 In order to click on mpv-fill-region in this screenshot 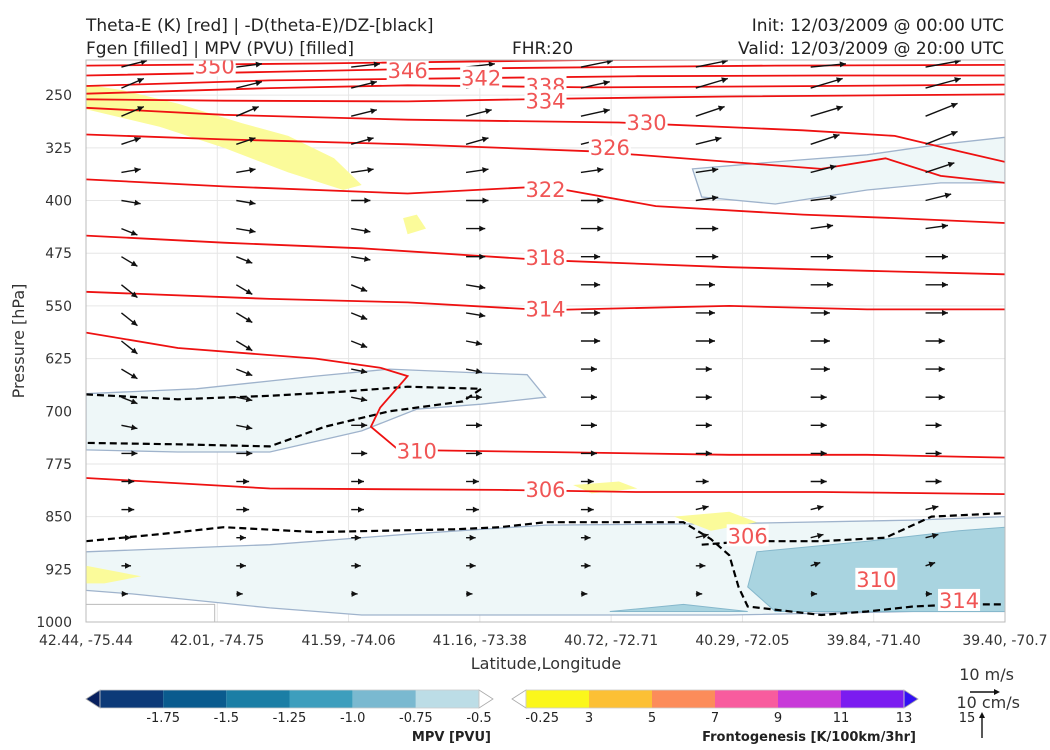, I will do `click(316, 410)`.